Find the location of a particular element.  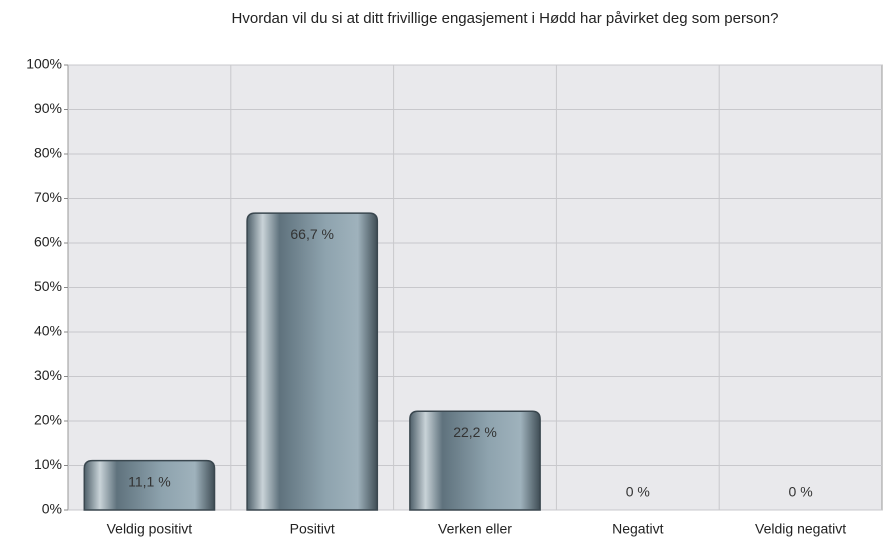

value-label: 22,2 % is located at coordinates (475, 432).